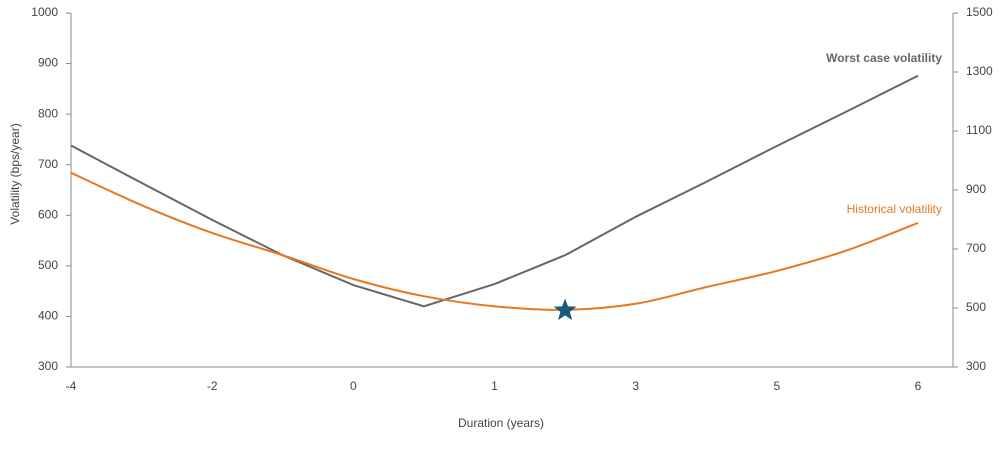 This screenshot has width=1000, height=450. Describe the element at coordinates (48, 265) in the screenshot. I see `y-tick-label: 500` at that location.